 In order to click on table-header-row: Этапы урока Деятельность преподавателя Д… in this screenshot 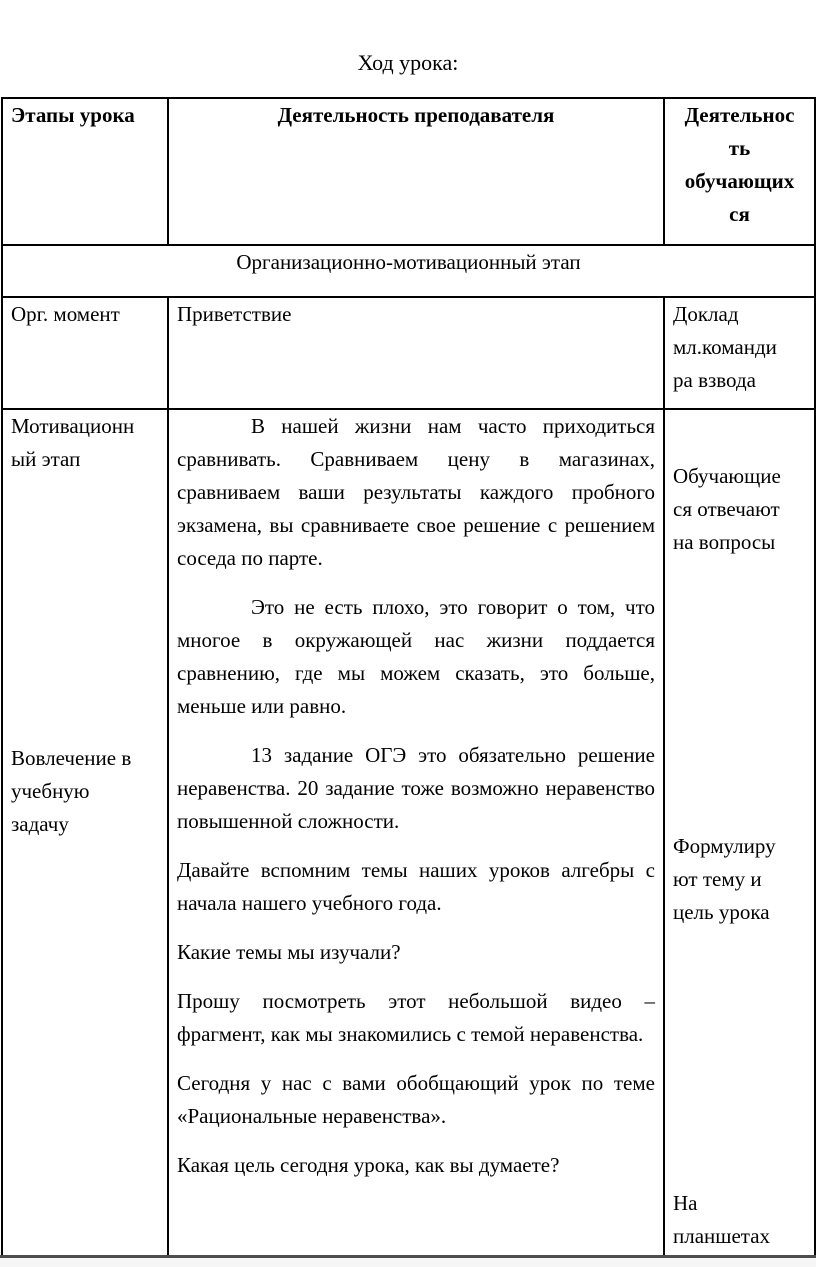, I will do `click(408, 171)`.